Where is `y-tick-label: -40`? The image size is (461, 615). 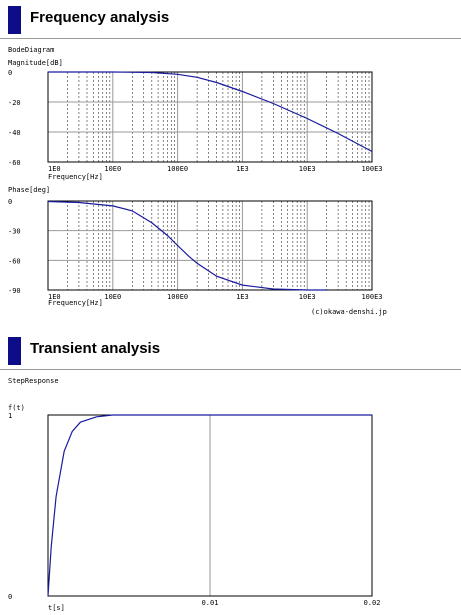 y-tick-label: -40 is located at coordinates (14, 133).